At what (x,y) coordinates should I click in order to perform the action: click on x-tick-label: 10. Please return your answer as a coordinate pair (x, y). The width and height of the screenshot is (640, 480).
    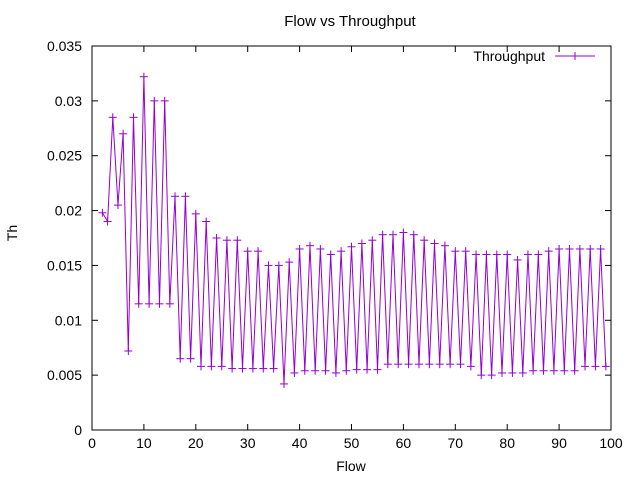
    Looking at the image, I should click on (144, 443).